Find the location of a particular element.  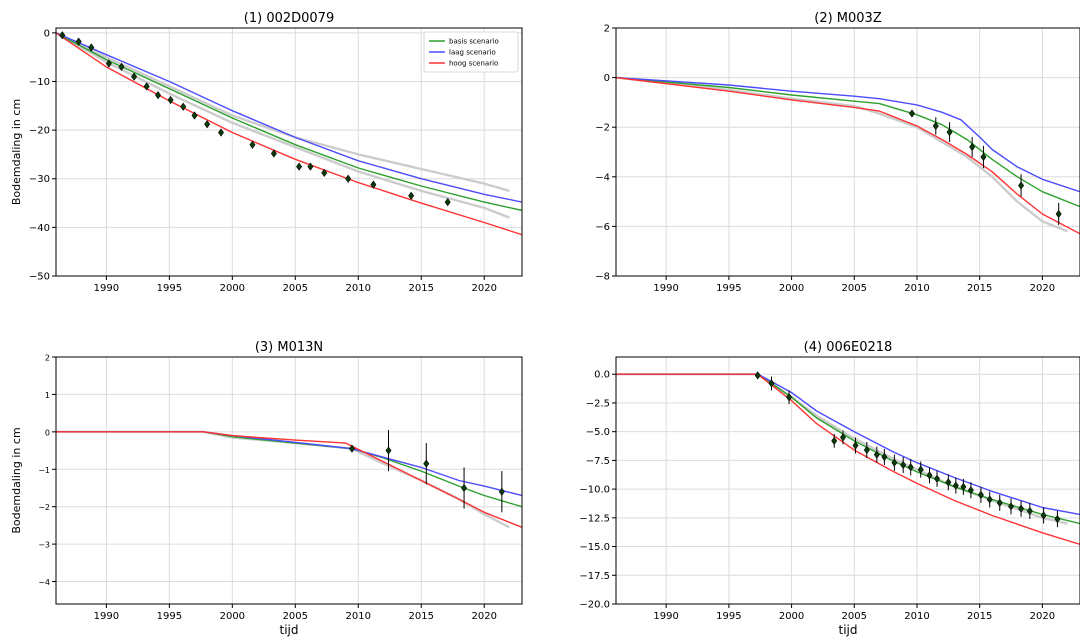

y-tick-label: −2 is located at coordinates (44, 507).